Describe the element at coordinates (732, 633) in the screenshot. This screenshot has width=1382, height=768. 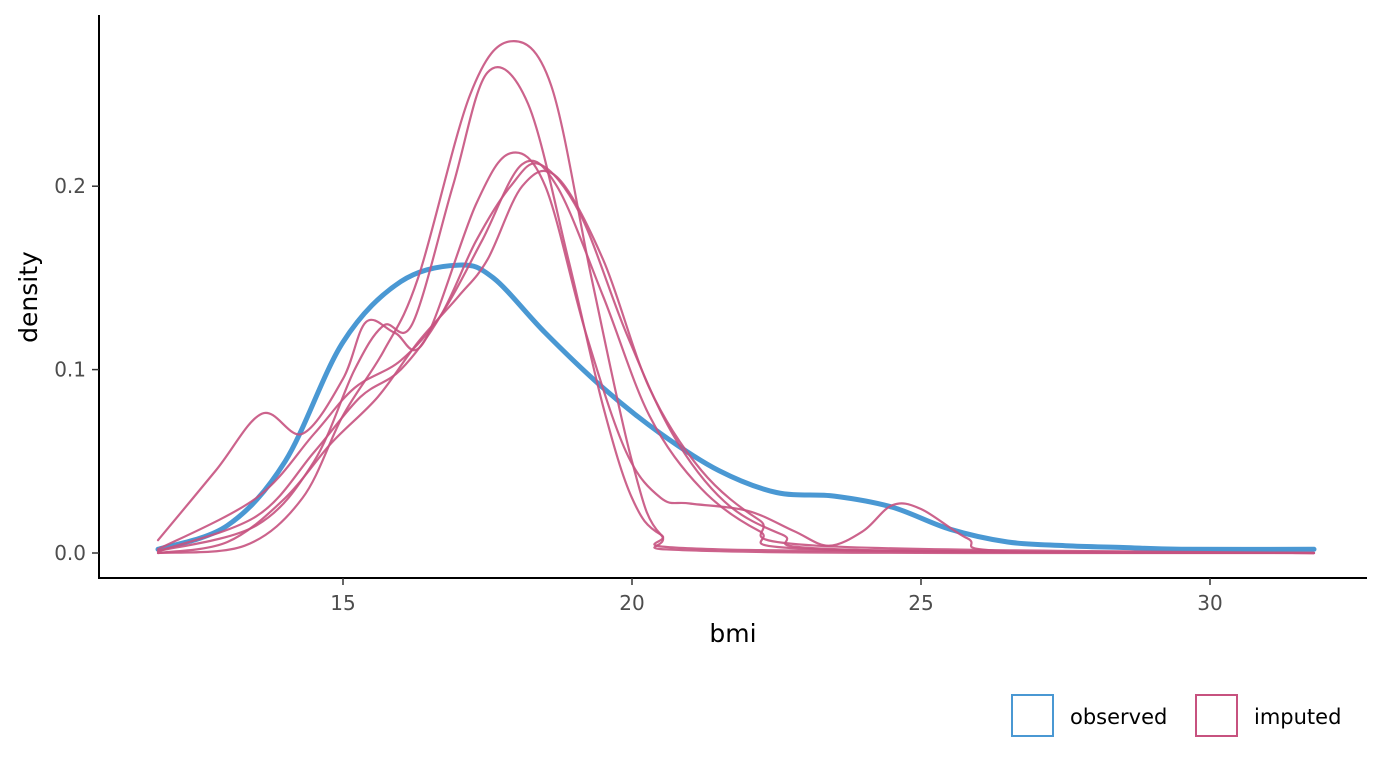
I see `x-axis-title: bmi` at that location.